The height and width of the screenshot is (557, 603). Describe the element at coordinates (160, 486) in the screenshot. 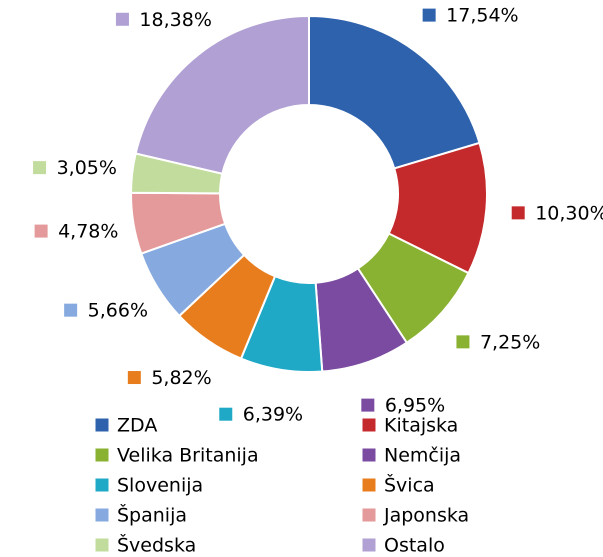

I see `legend-label: Slovenija` at that location.